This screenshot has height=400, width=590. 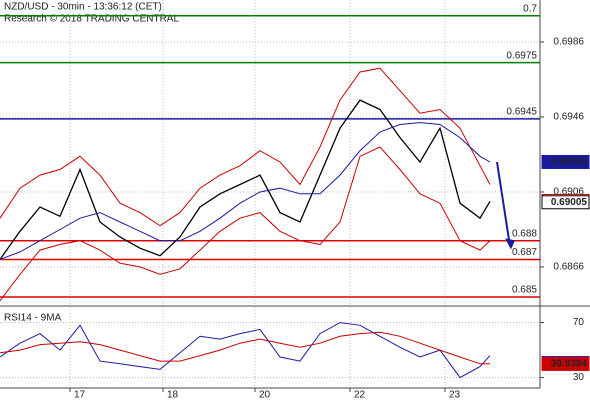 What do you see at coordinates (568, 42) in the screenshot?
I see `y-tick-label: 0.6986` at bounding box center [568, 42].